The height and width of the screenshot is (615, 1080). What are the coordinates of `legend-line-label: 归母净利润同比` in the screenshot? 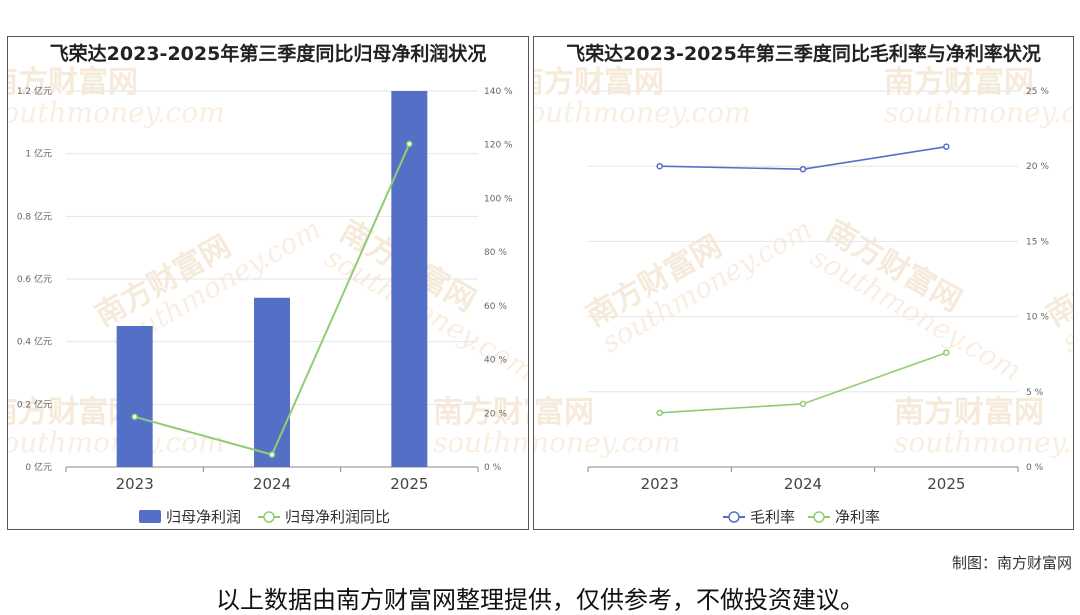 It's located at (337, 517).